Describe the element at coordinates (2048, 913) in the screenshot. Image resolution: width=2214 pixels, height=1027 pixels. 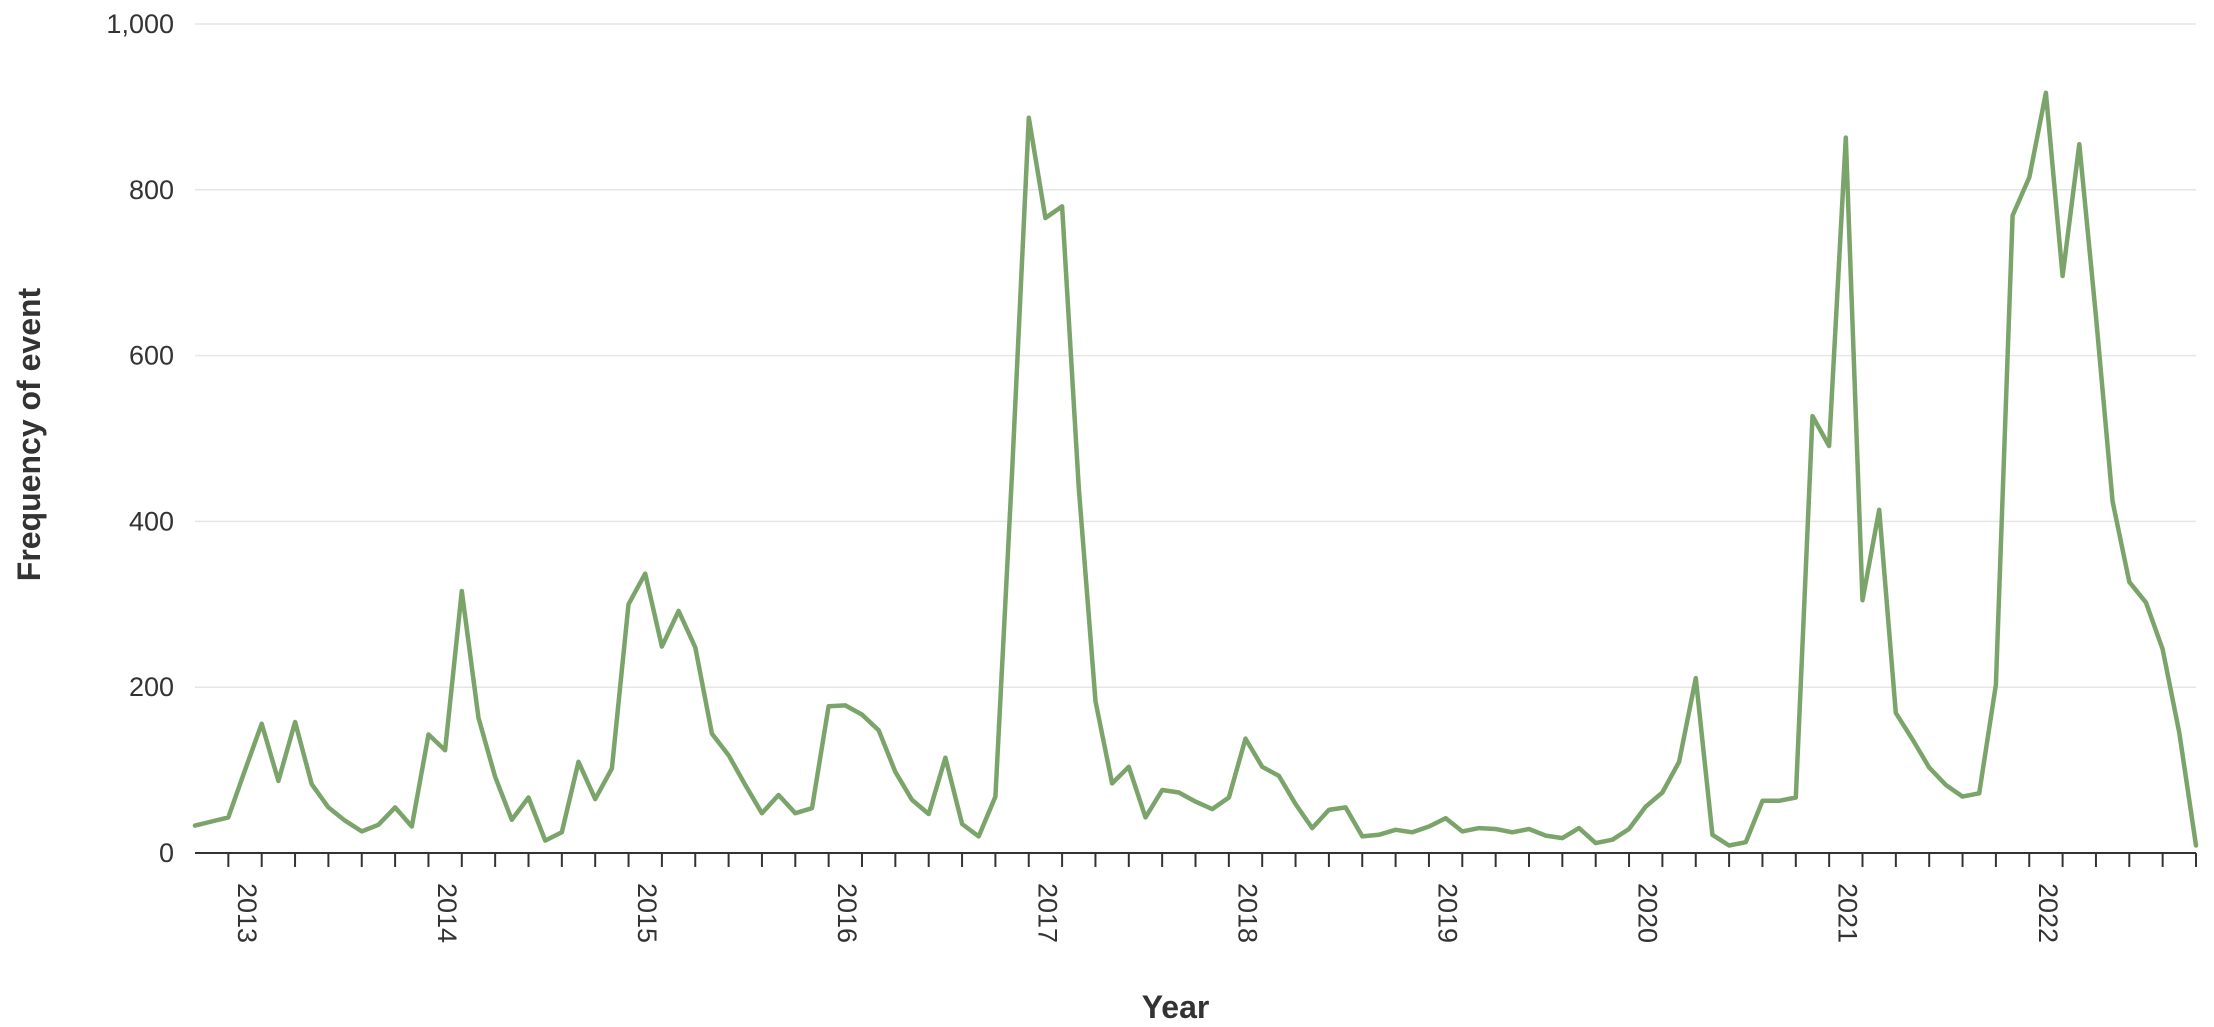
I see `x-tick-label: 2022` at that location.